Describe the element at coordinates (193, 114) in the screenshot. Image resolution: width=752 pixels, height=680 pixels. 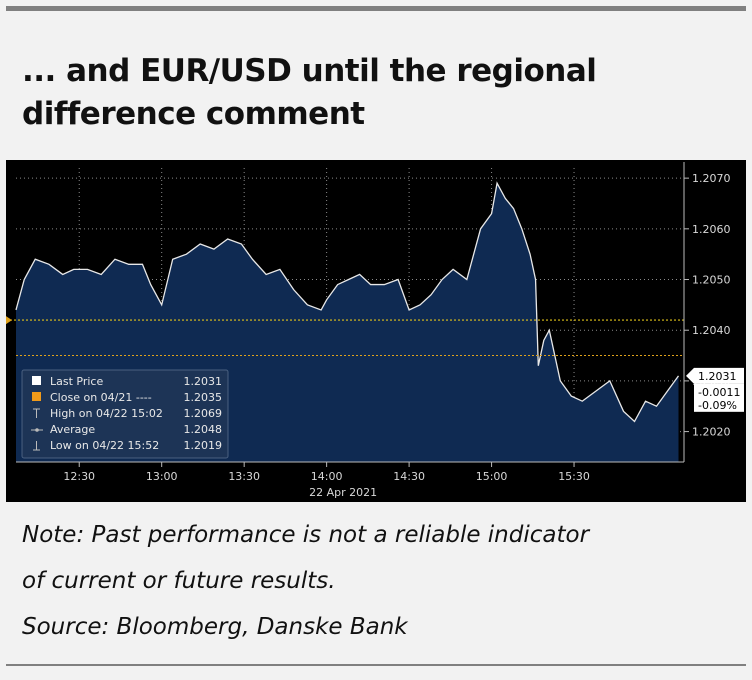
I see `title-line-2: difference comment` at that location.